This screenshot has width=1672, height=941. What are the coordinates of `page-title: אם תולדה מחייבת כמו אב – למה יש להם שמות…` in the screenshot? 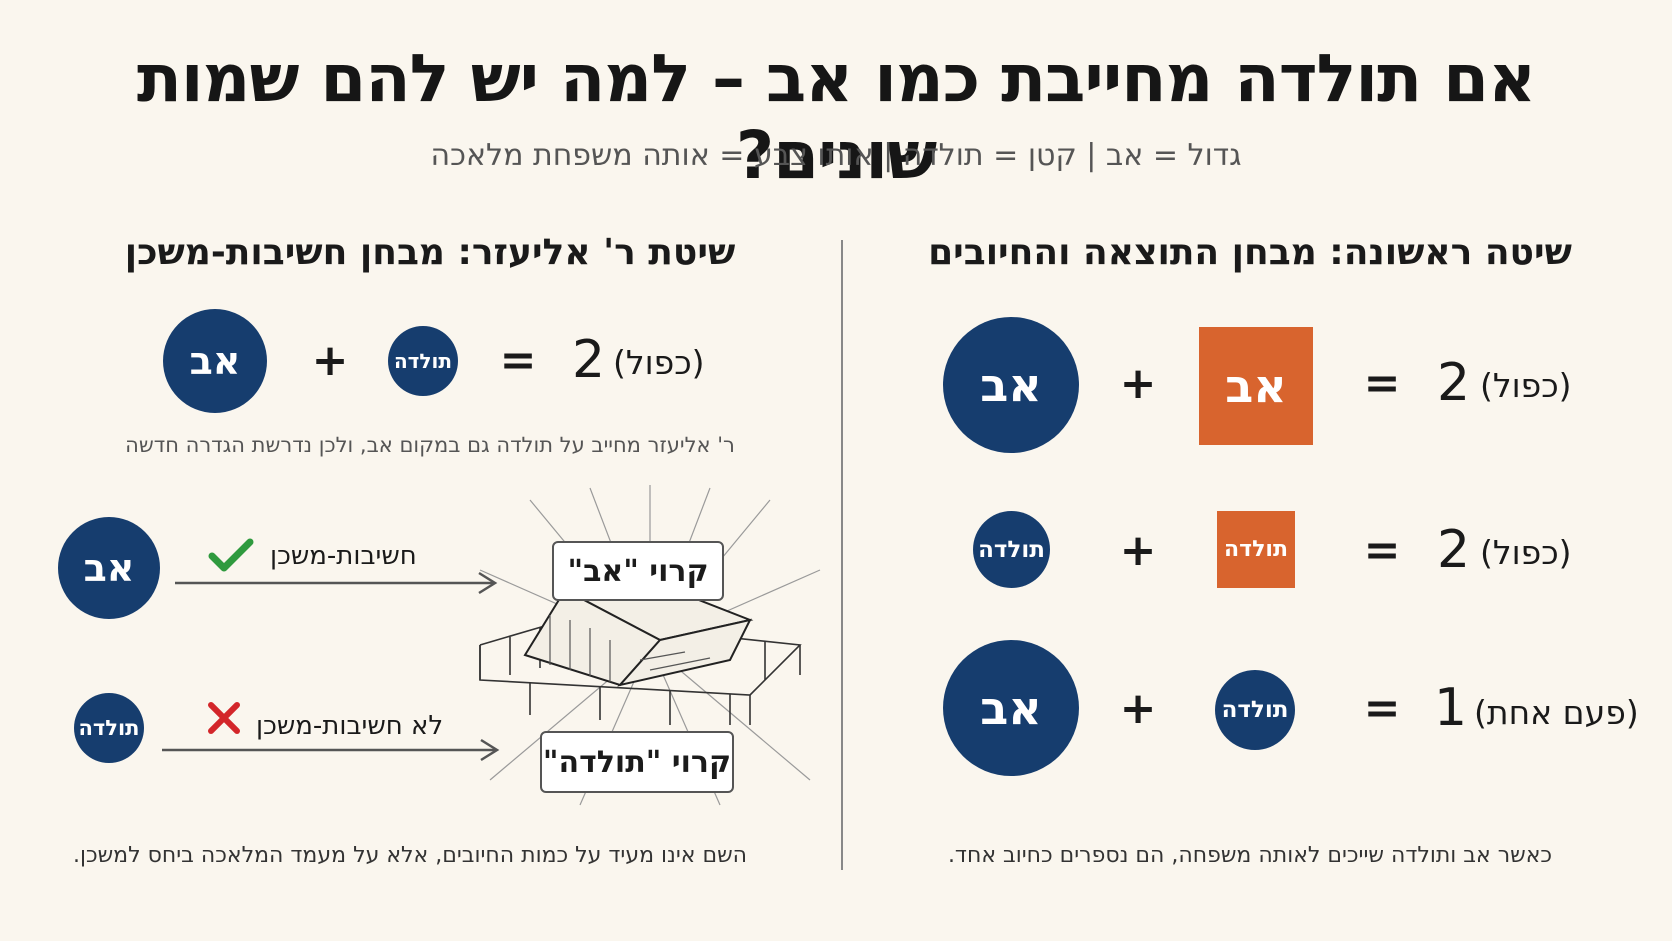 It's located at (836, 117).